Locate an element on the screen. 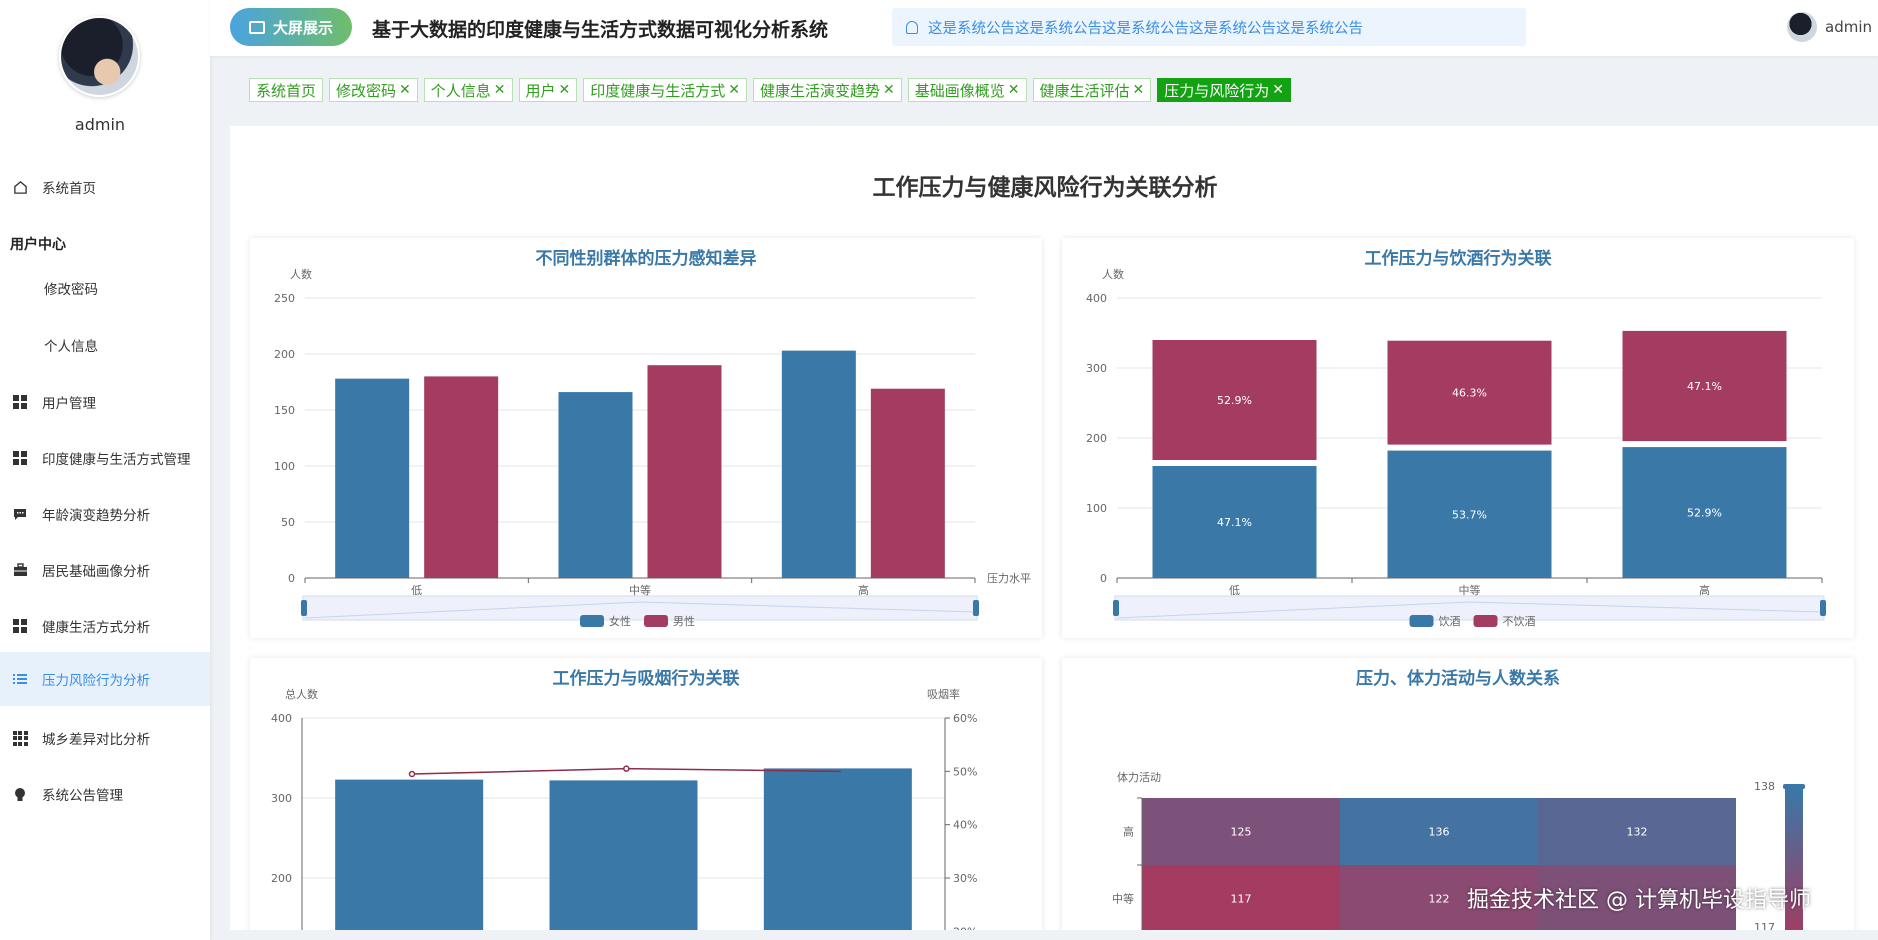 The image size is (1878, 940). sidebar-item-lifestyle-management: 印度健康与生活方式管理 is located at coordinates (105, 458).